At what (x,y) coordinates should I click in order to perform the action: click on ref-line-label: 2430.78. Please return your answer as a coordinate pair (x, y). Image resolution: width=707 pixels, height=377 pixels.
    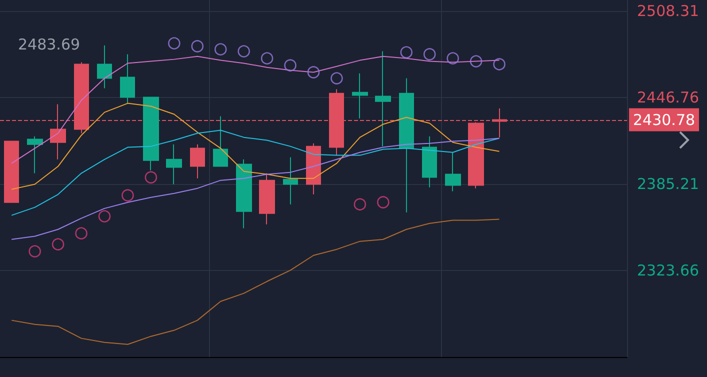
    Looking at the image, I should click on (664, 119).